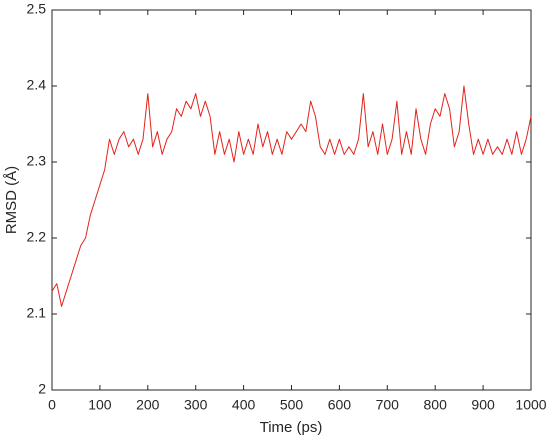 The image size is (550, 442). What do you see at coordinates (100, 405) in the screenshot?
I see `x-tick-label: 100` at bounding box center [100, 405].